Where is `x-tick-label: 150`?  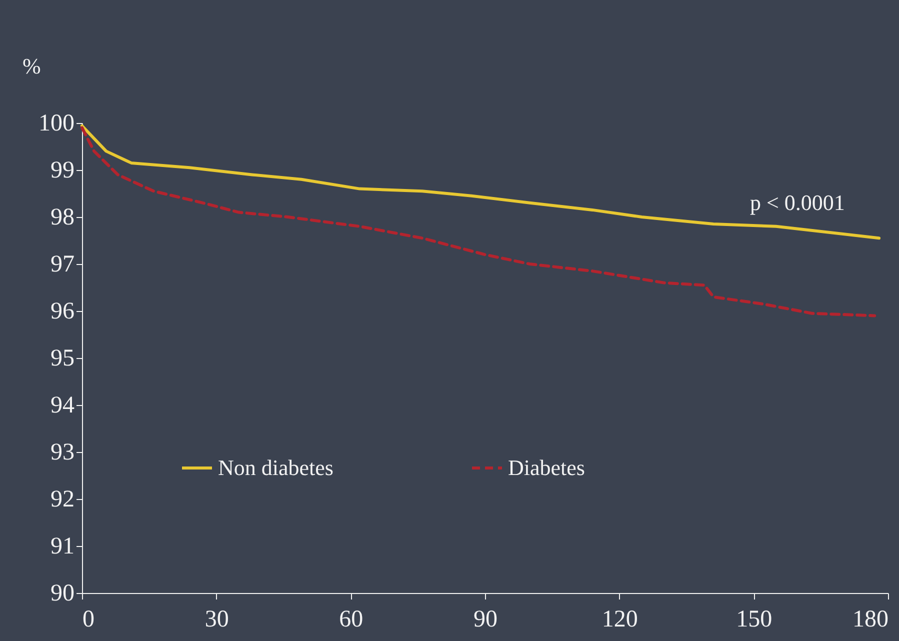
x-tick-label: 150 is located at coordinates (754, 619).